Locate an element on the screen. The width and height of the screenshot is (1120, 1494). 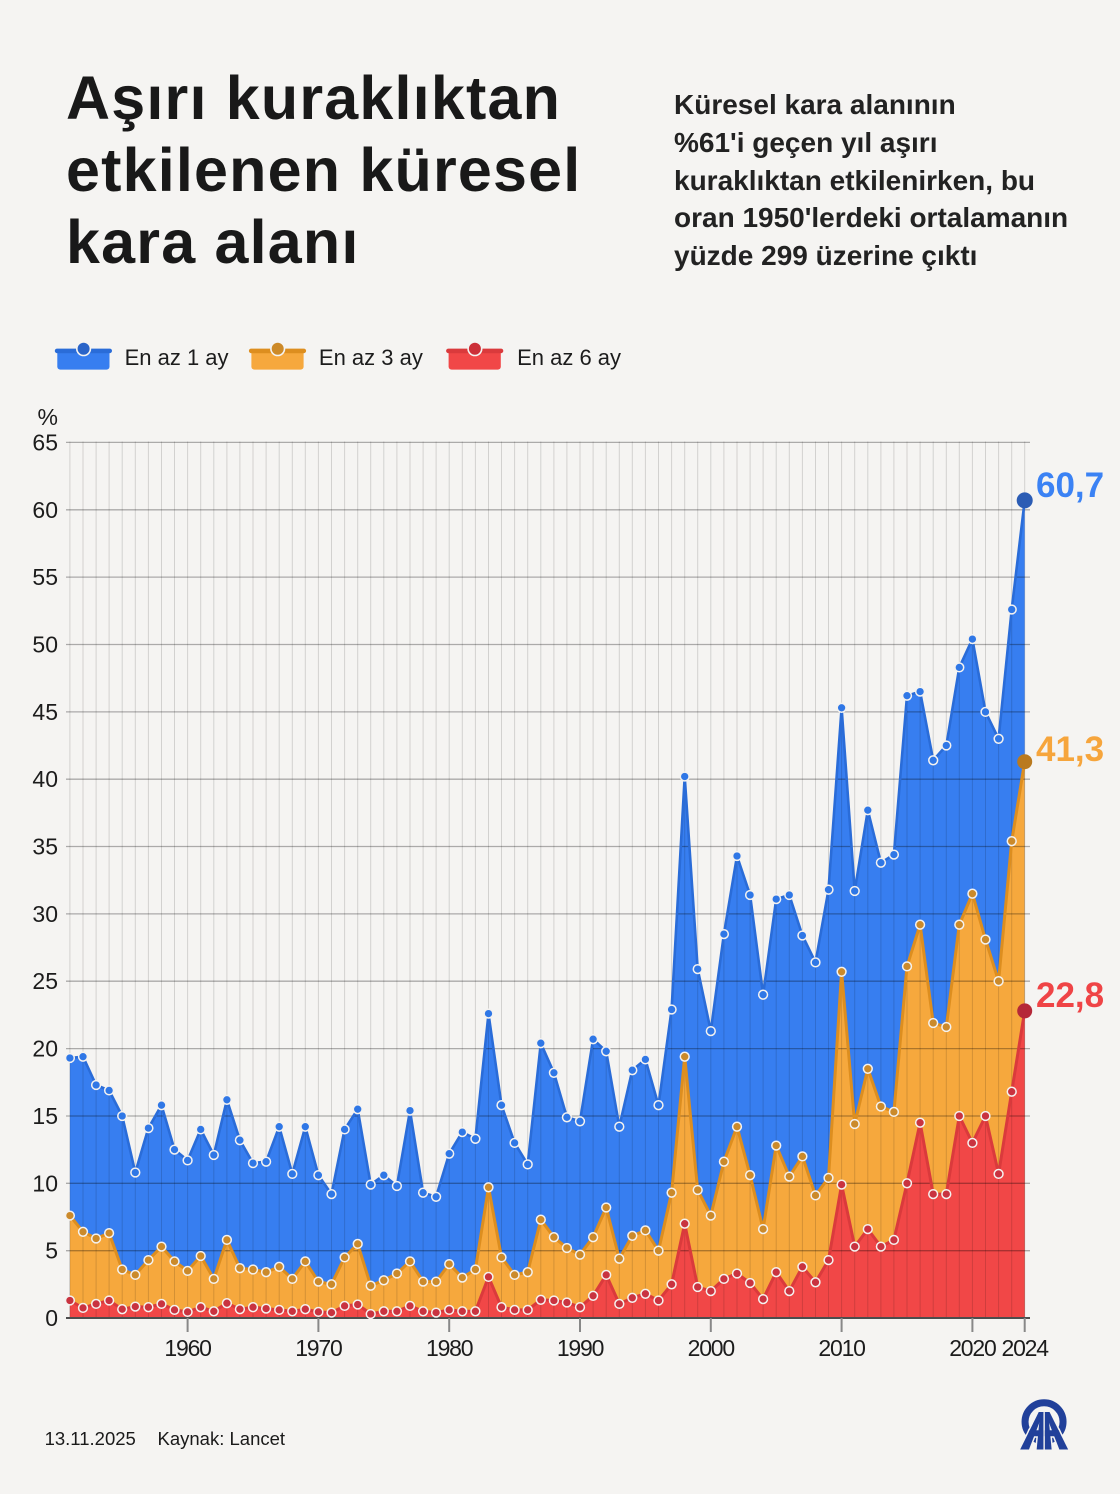
svg-text: 41,3 is located at coordinates (1070, 749).